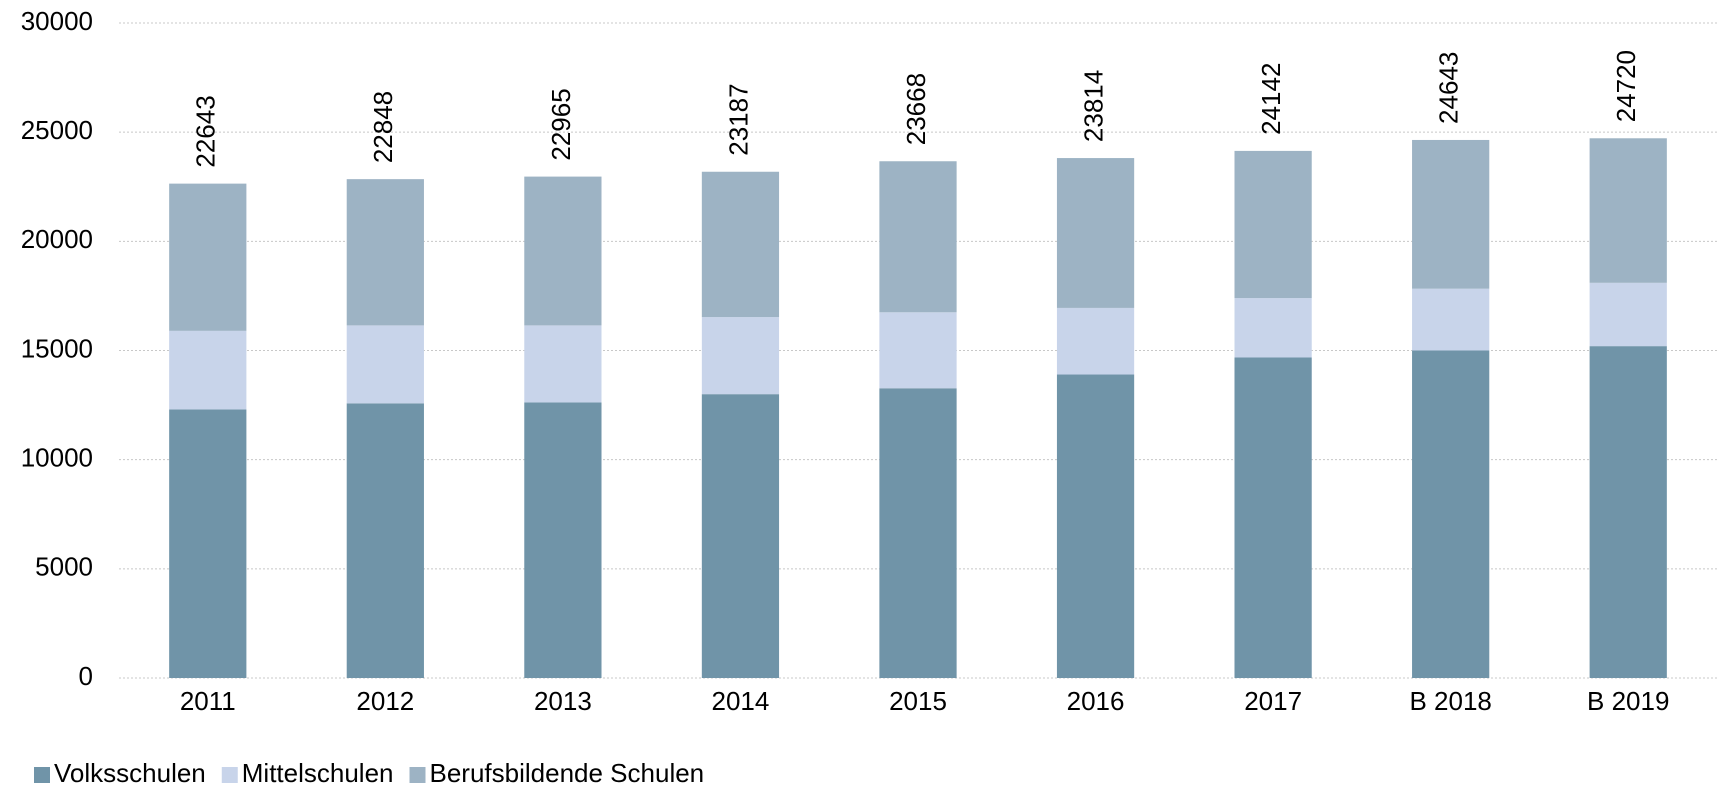 This screenshot has height=788, width=1723. Describe the element at coordinates (383, 127) in the screenshot. I see `total-label: 22848` at that location.